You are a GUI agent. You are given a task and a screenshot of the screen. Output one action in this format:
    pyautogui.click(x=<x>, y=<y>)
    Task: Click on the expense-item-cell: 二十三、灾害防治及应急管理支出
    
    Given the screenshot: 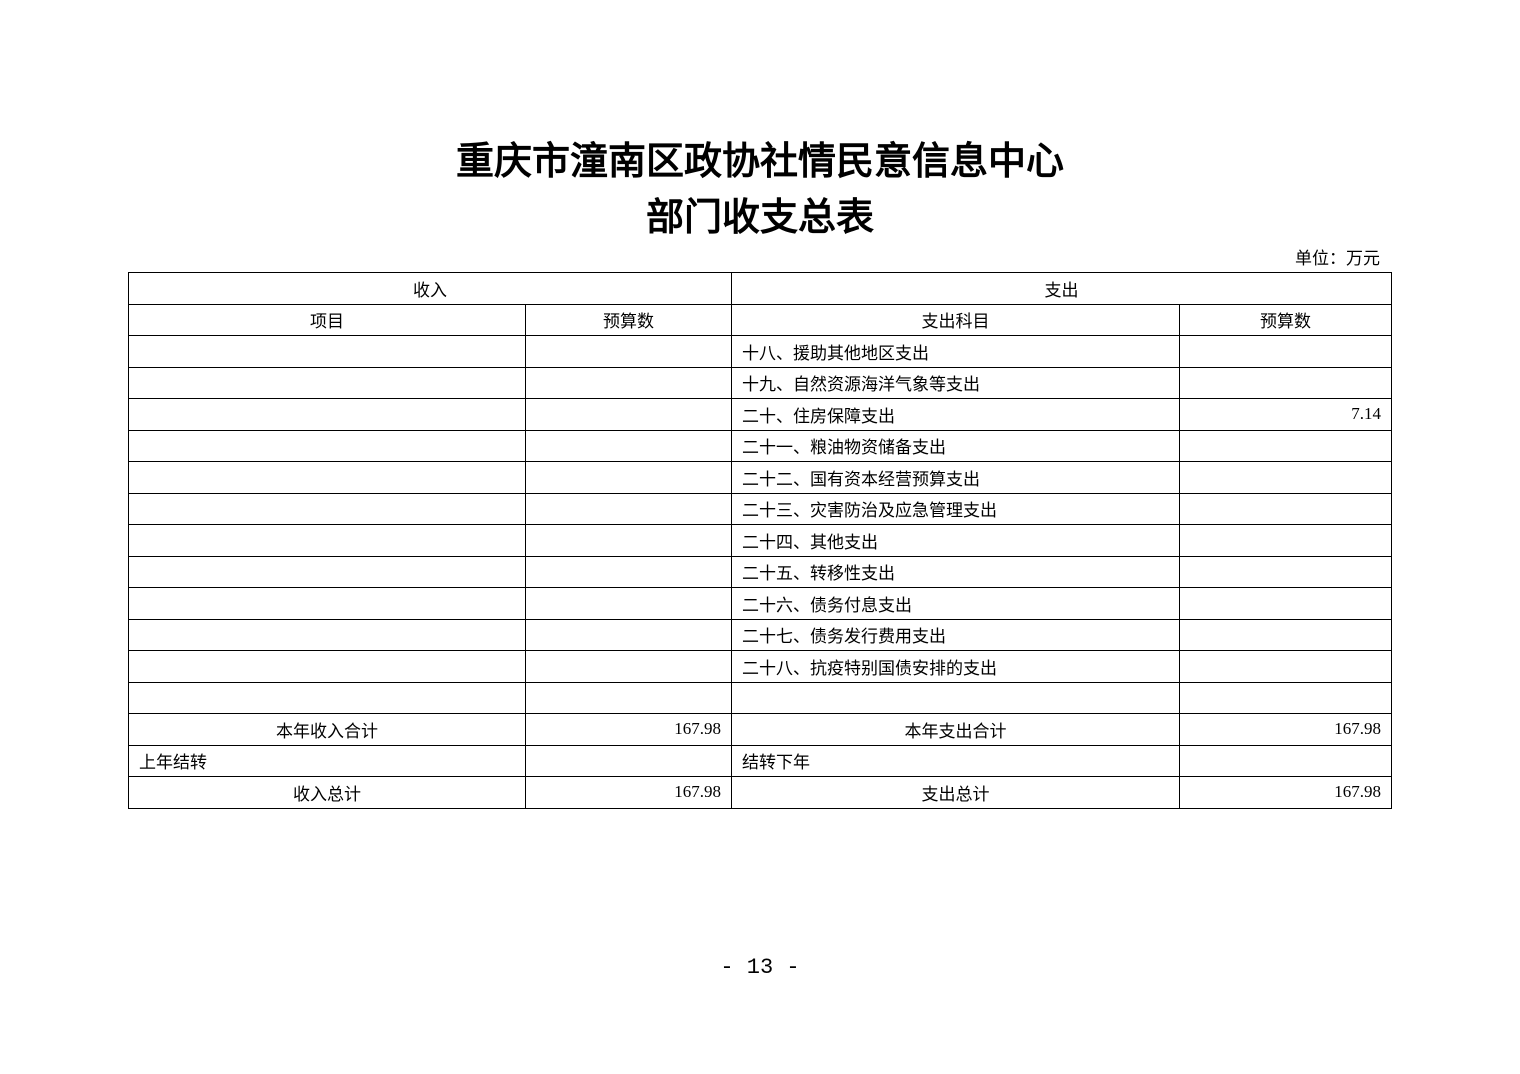 What is the action you would take?
    pyautogui.click(x=955, y=508)
    